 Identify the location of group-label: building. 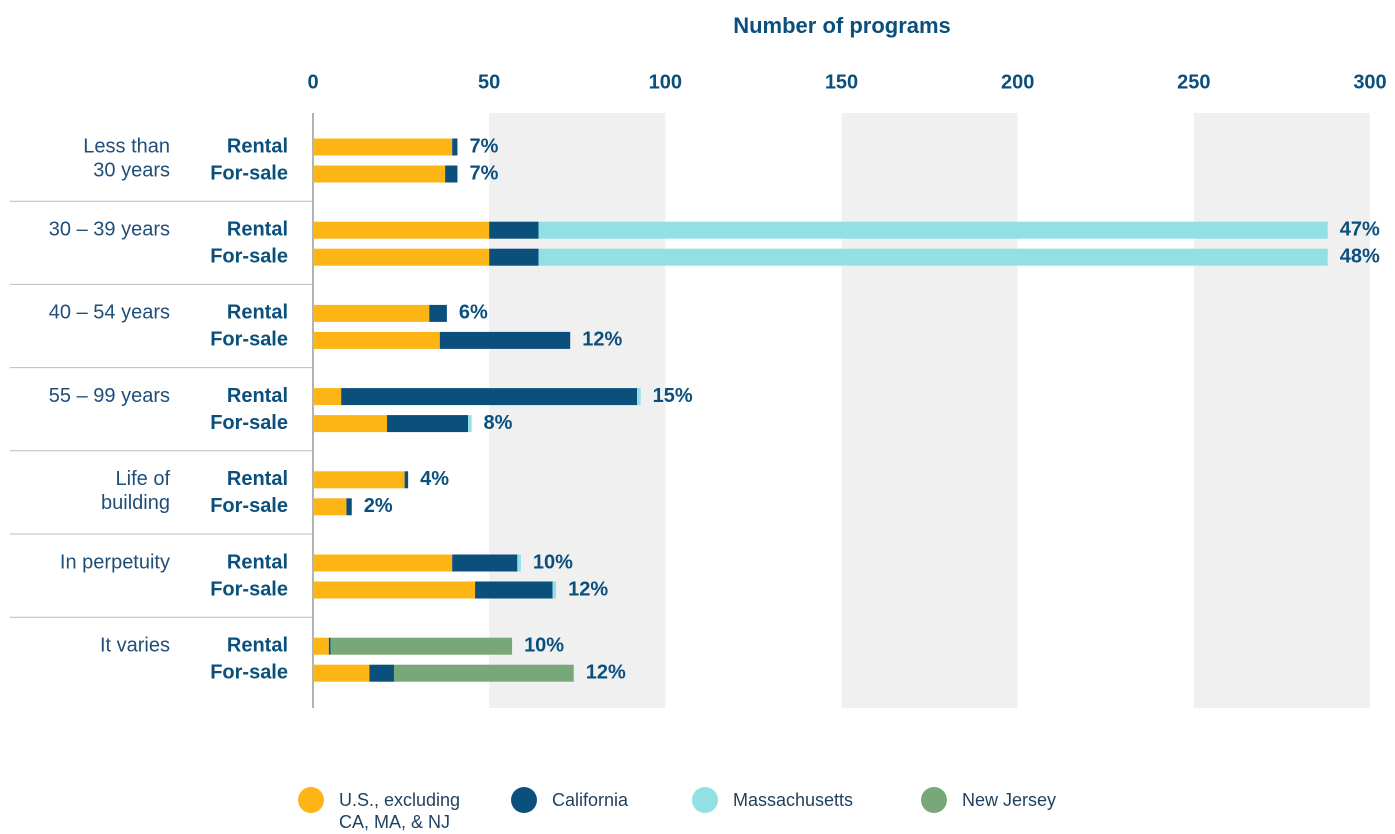
(135, 503).